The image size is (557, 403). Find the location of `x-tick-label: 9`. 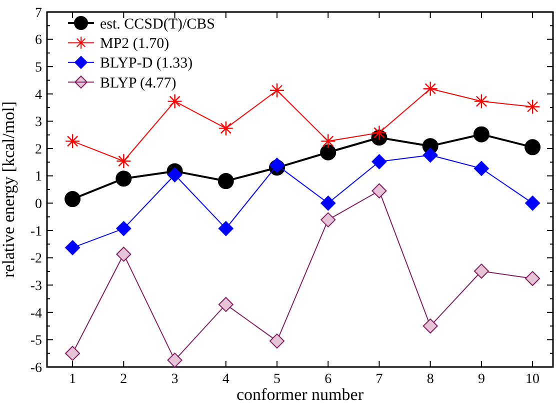

x-tick-label: 9 is located at coordinates (481, 379).